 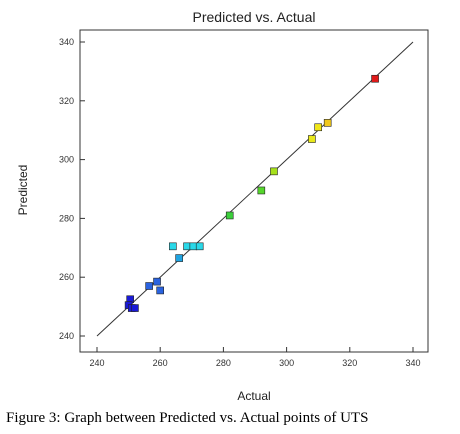 What do you see at coordinates (72, 189) in the screenshot?
I see `y-axis: 240 260 280 300 320 340` at bounding box center [72, 189].